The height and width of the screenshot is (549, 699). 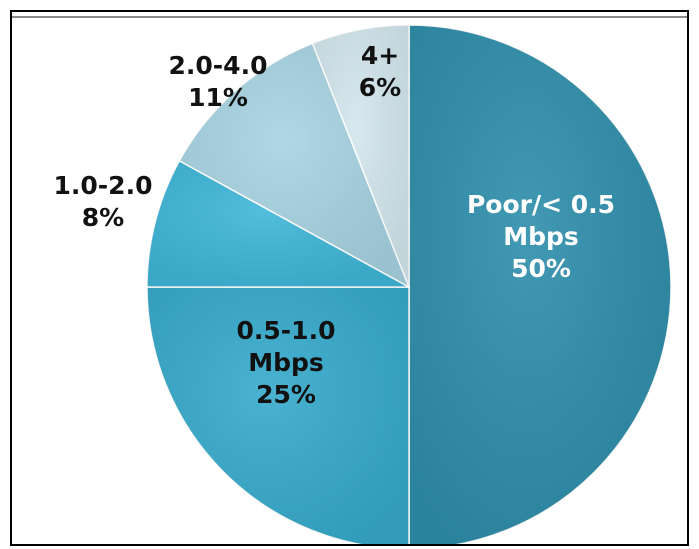 What do you see at coordinates (103, 201) in the screenshot?
I see `slice-label-3: 1.0-2.0 8%` at bounding box center [103, 201].